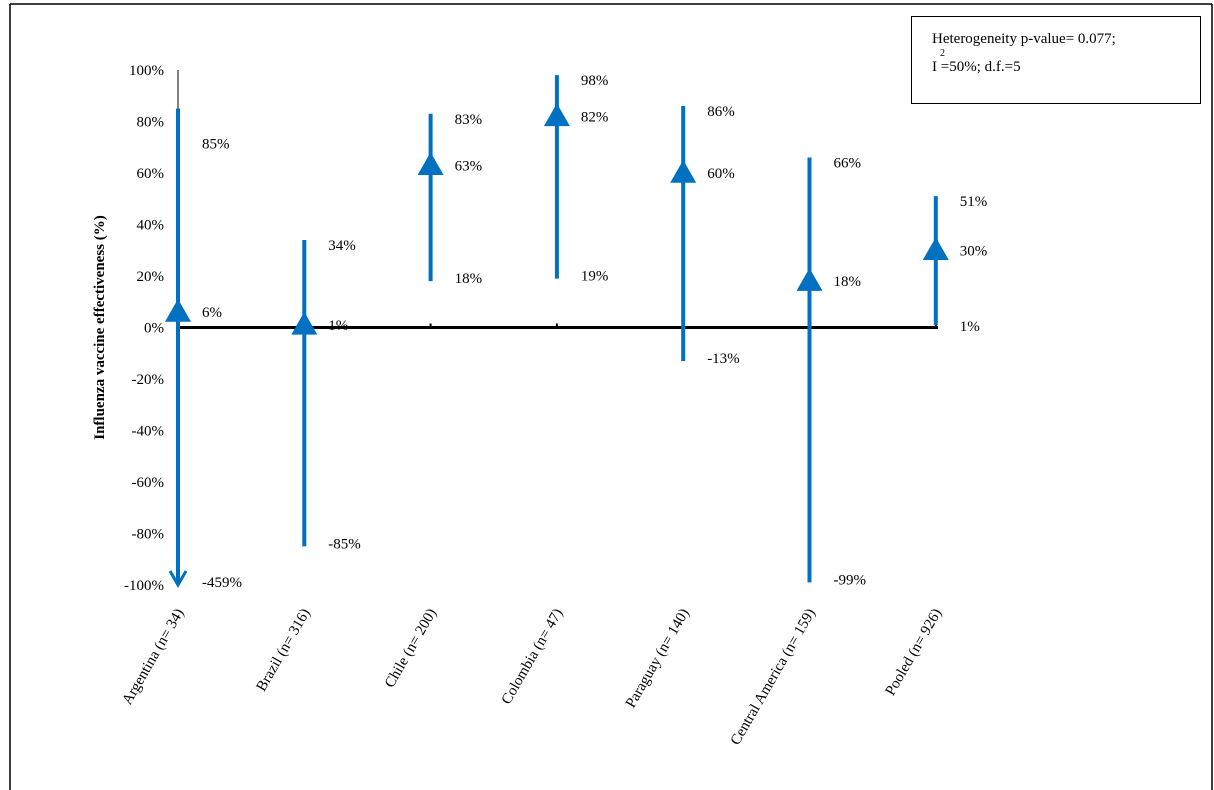 The image size is (1214, 790). What do you see at coordinates (154, 657) in the screenshot?
I see `category-label: Argentina (n= 34)` at bounding box center [154, 657].